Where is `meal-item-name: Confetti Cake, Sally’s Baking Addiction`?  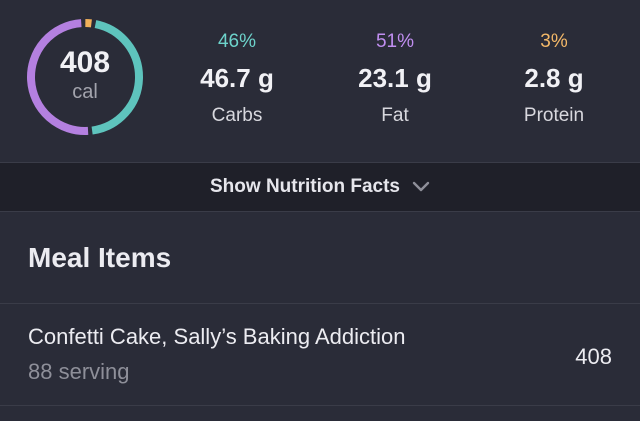 meal-item-name: Confetti Cake, Sally’s Baking Addiction is located at coordinates (217, 336).